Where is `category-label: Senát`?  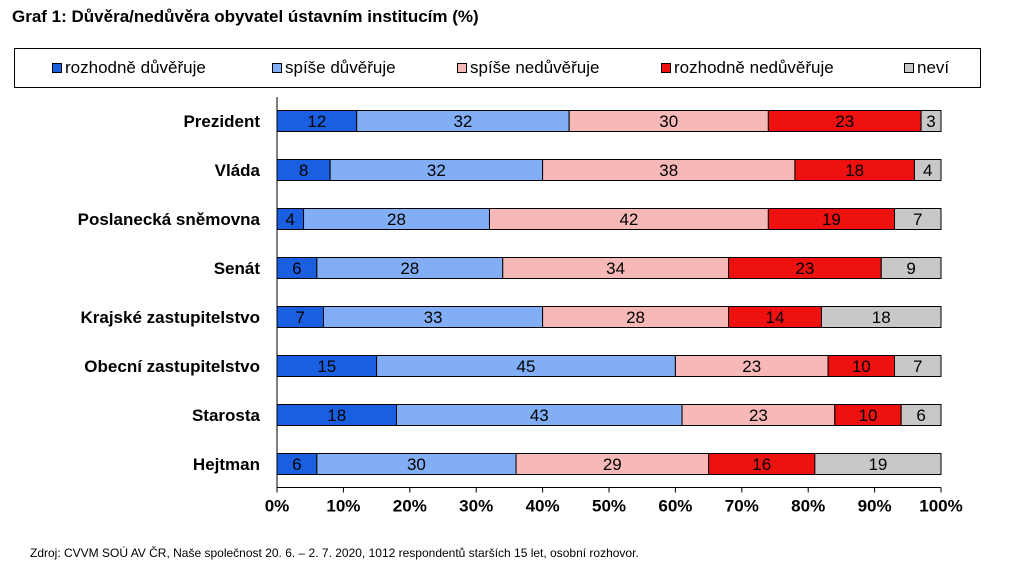
category-label: Senát is located at coordinates (237, 268).